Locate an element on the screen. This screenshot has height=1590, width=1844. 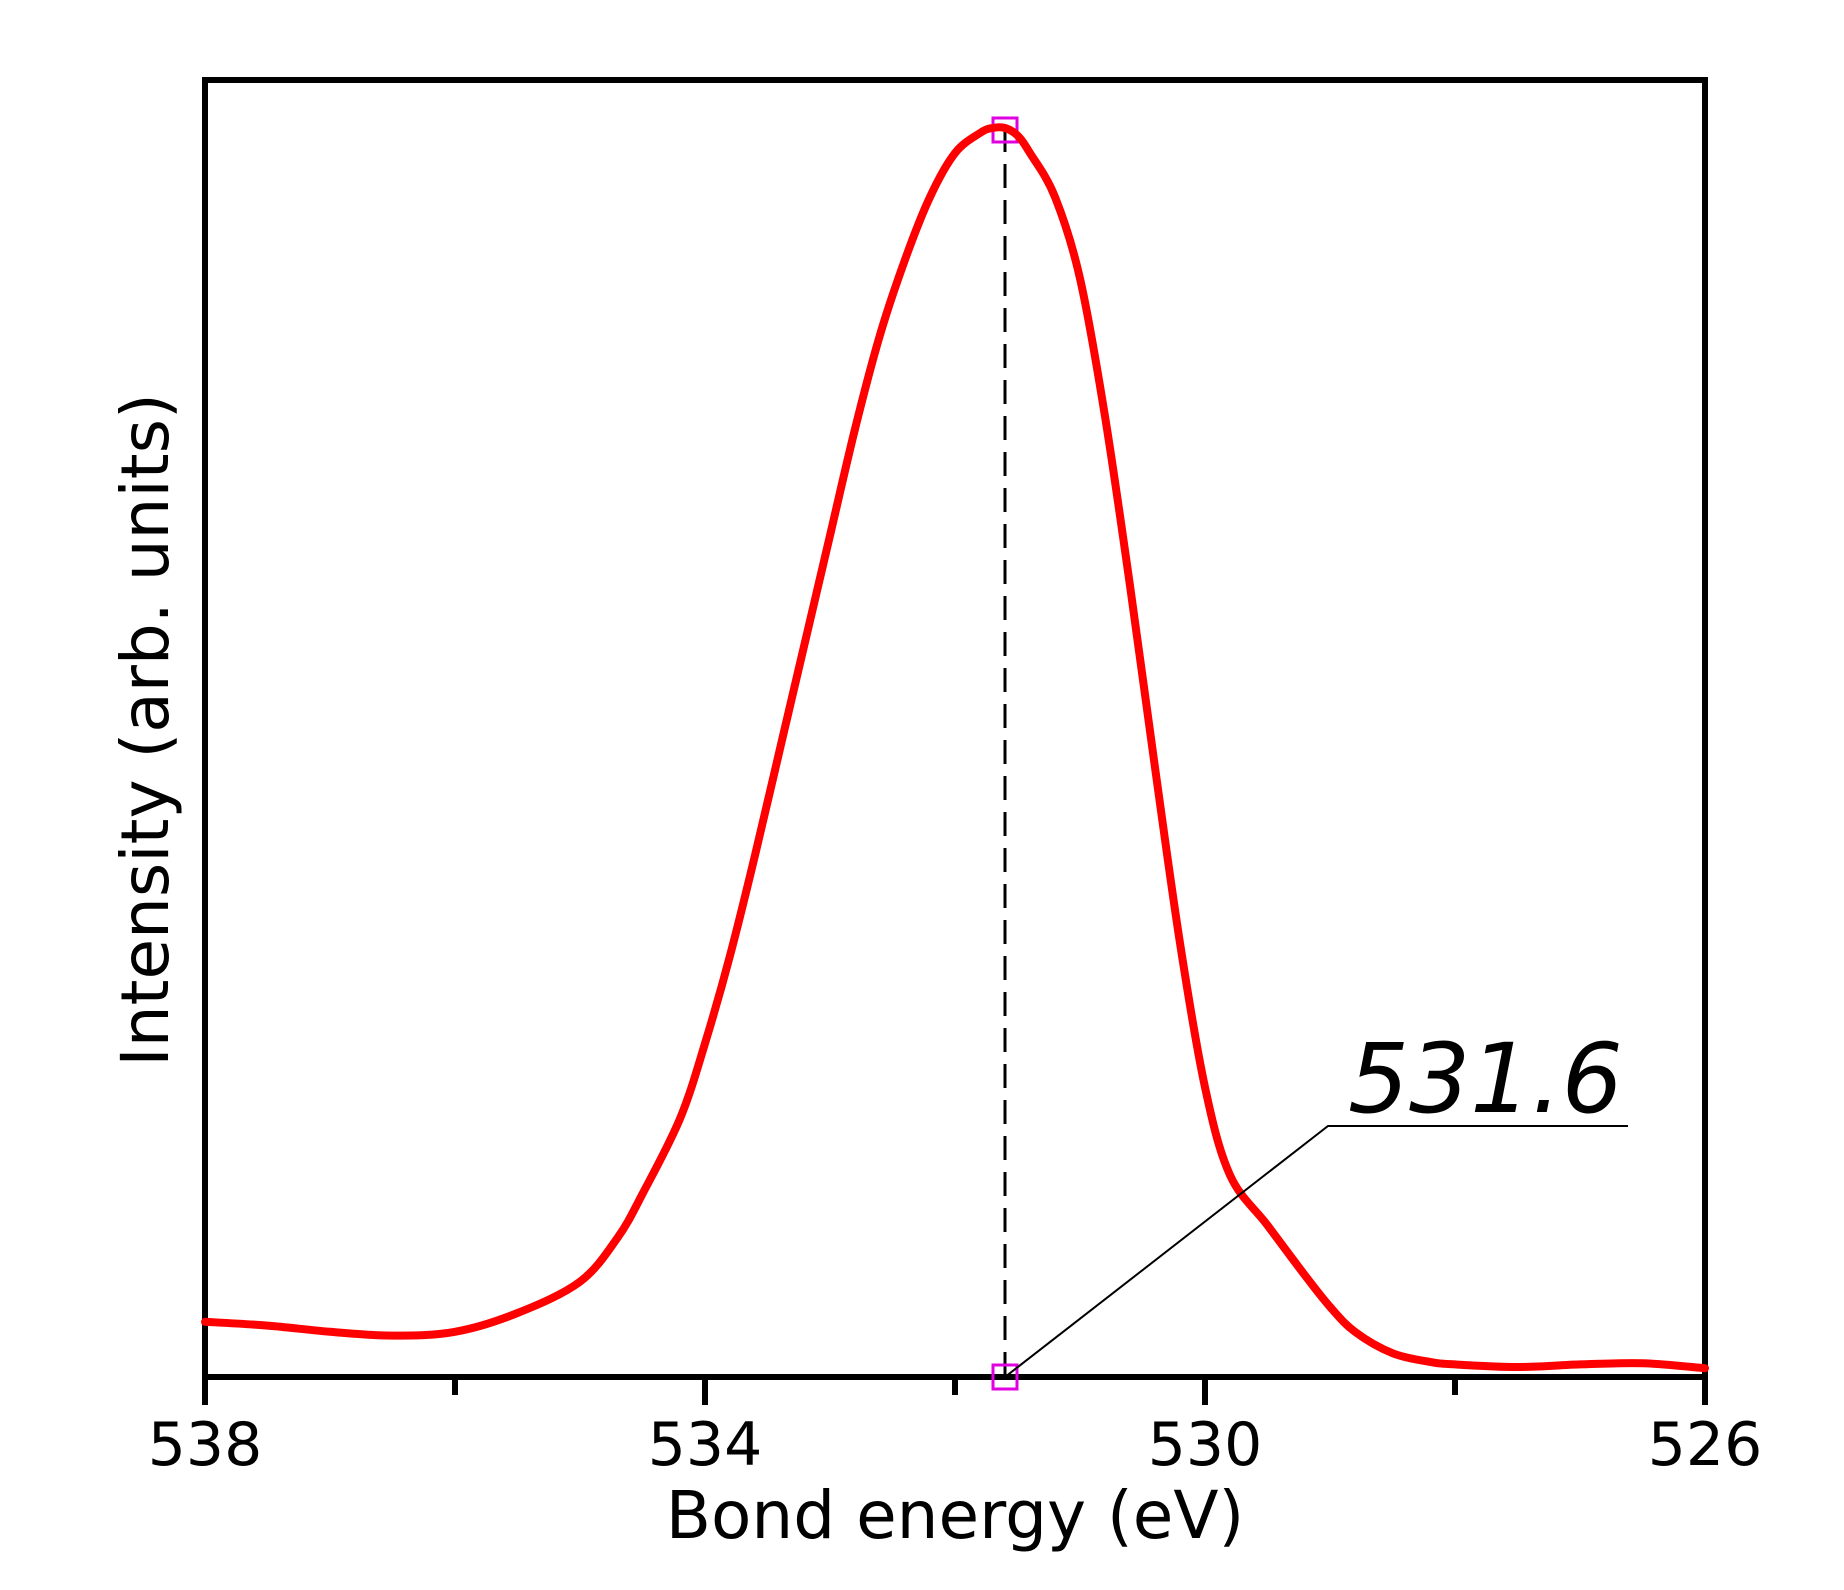
x-tick-label: 530 is located at coordinates (1205, 1445).